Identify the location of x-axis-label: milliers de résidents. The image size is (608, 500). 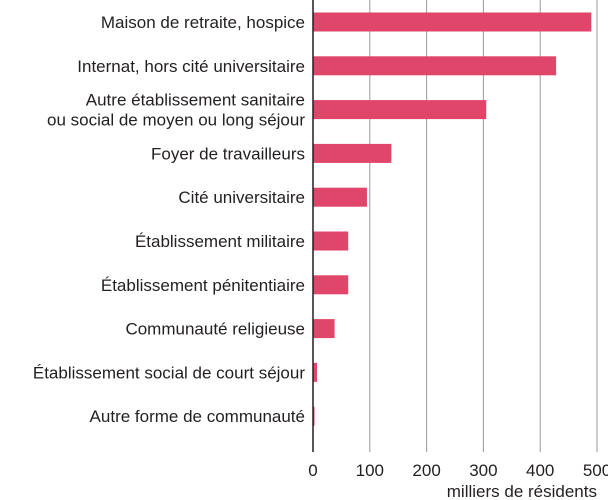
(522, 491).